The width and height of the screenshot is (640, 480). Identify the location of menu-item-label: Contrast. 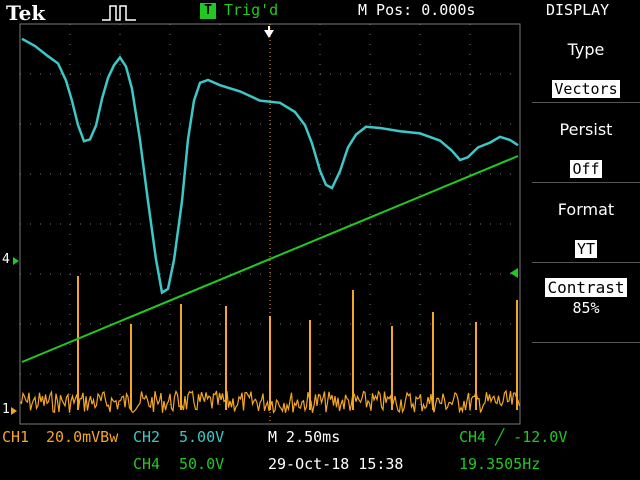
(586, 287).